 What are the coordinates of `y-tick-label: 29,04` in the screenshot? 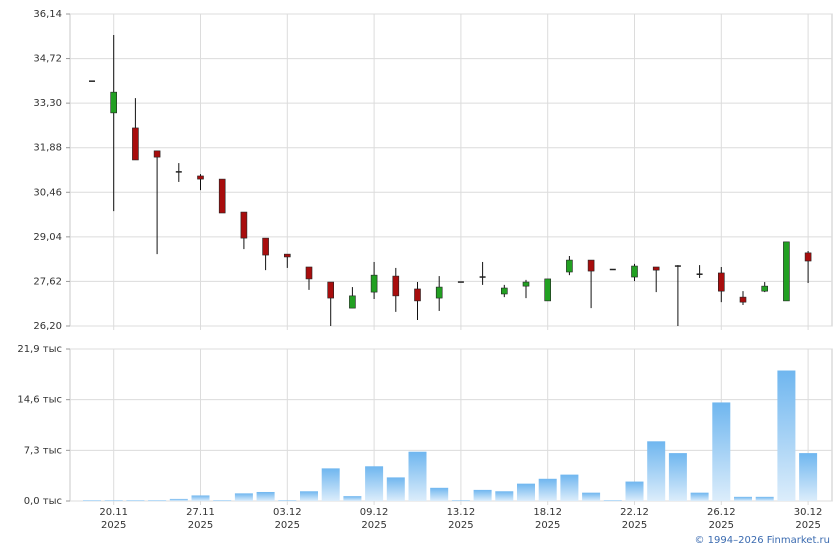 It's located at (47, 237).